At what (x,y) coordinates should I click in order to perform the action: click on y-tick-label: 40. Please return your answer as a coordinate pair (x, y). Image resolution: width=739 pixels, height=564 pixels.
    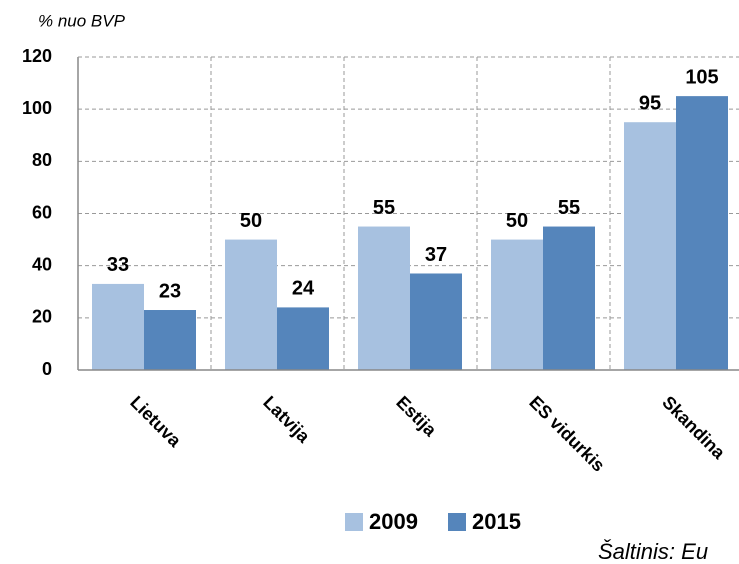
    Looking at the image, I should click on (42, 264).